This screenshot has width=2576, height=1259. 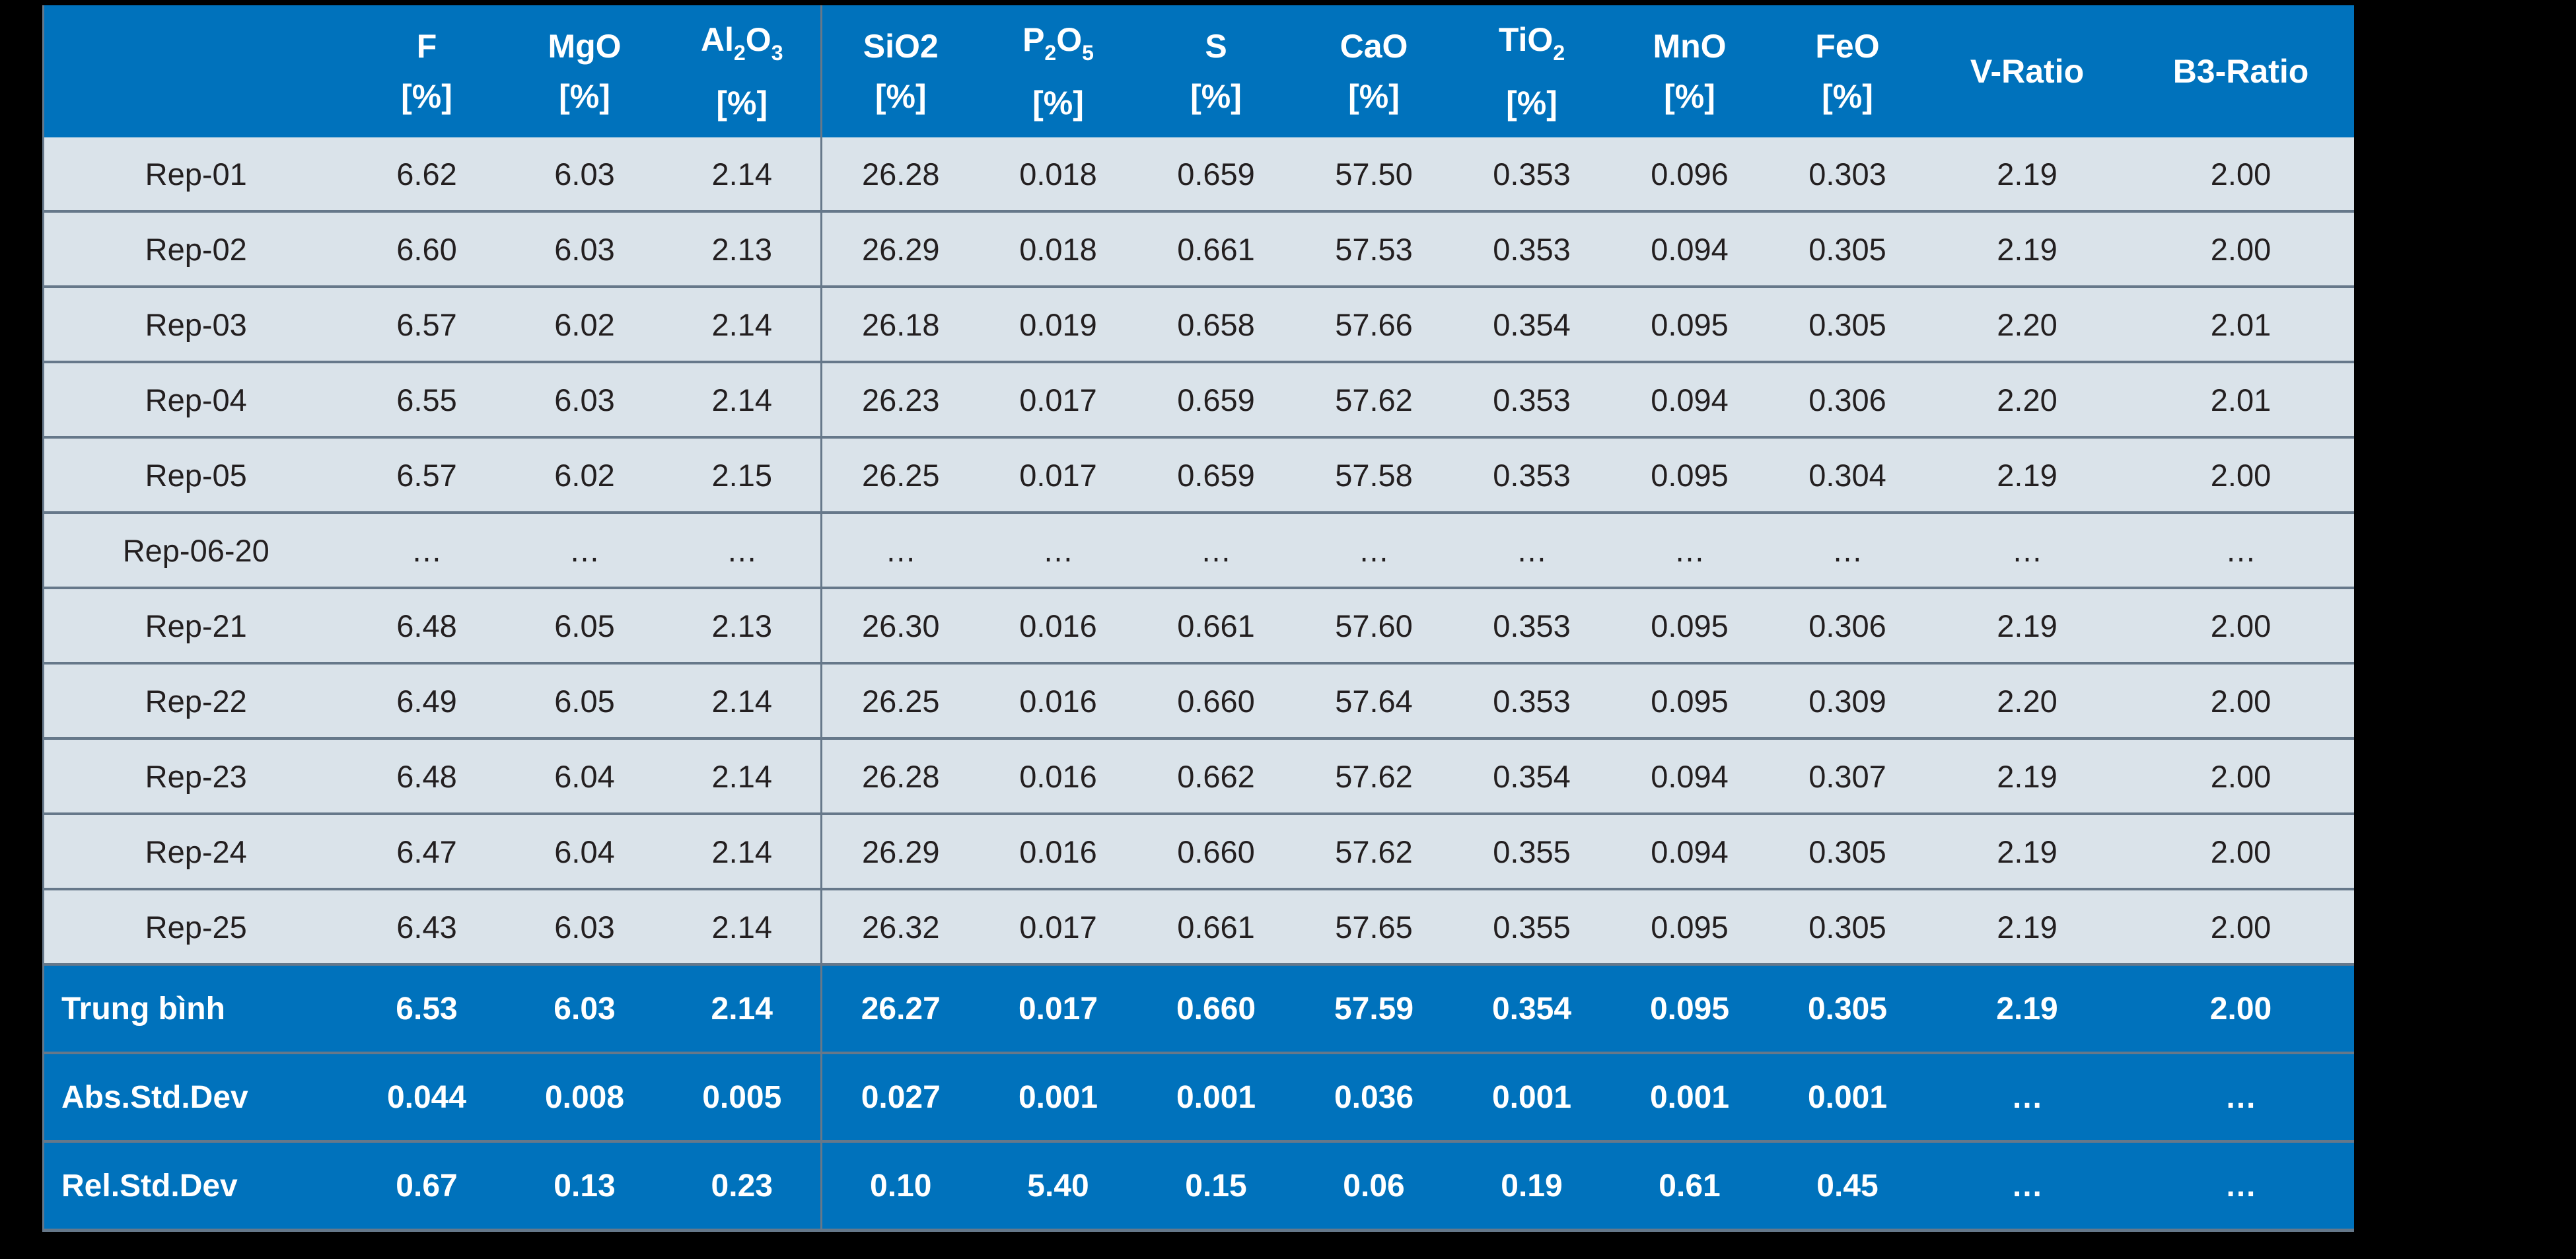 I want to click on value-cell: 57.50, so click(x=1374, y=174).